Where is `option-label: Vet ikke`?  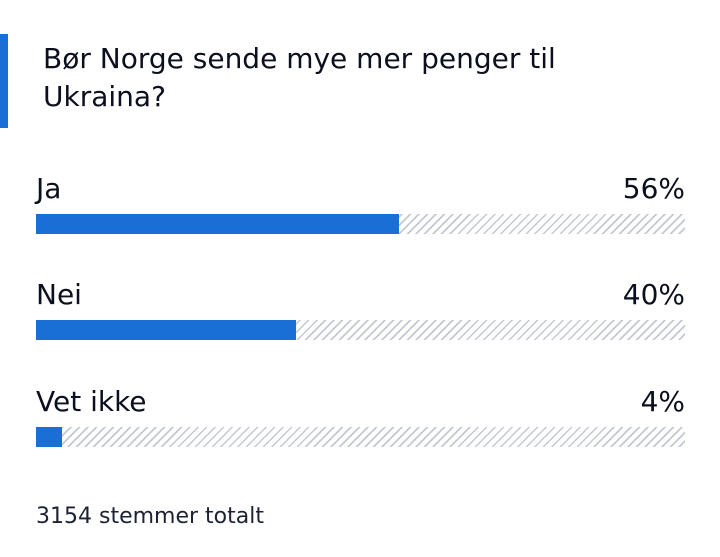 option-label: Vet ikke is located at coordinates (91, 401).